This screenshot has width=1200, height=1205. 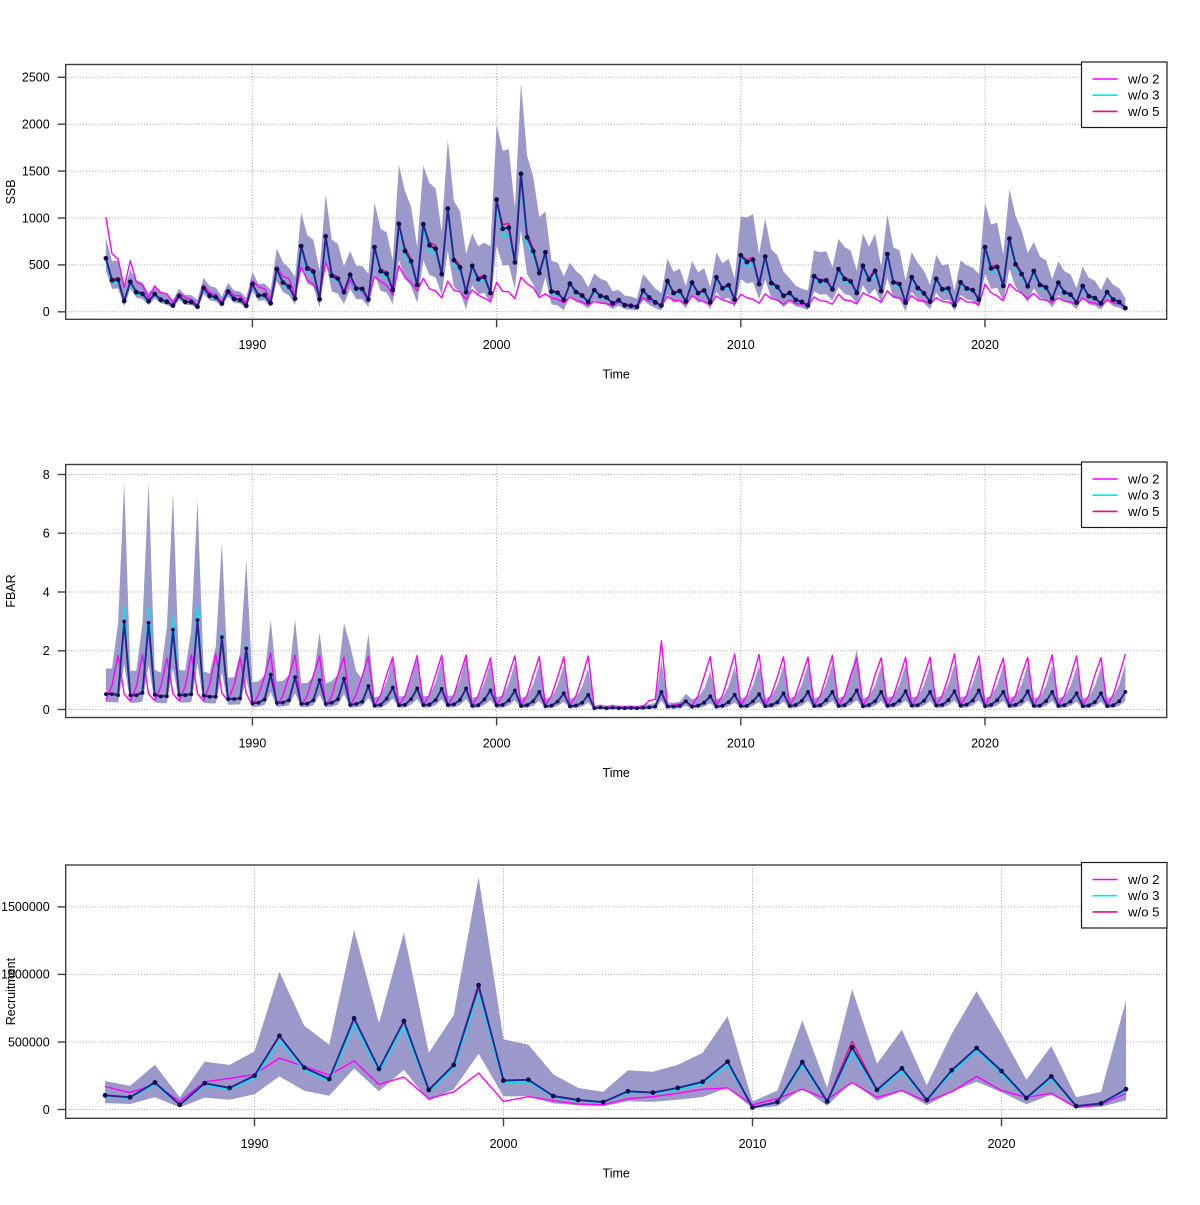 What do you see at coordinates (36, 78) in the screenshot?
I see `svg-text: 2500` at bounding box center [36, 78].